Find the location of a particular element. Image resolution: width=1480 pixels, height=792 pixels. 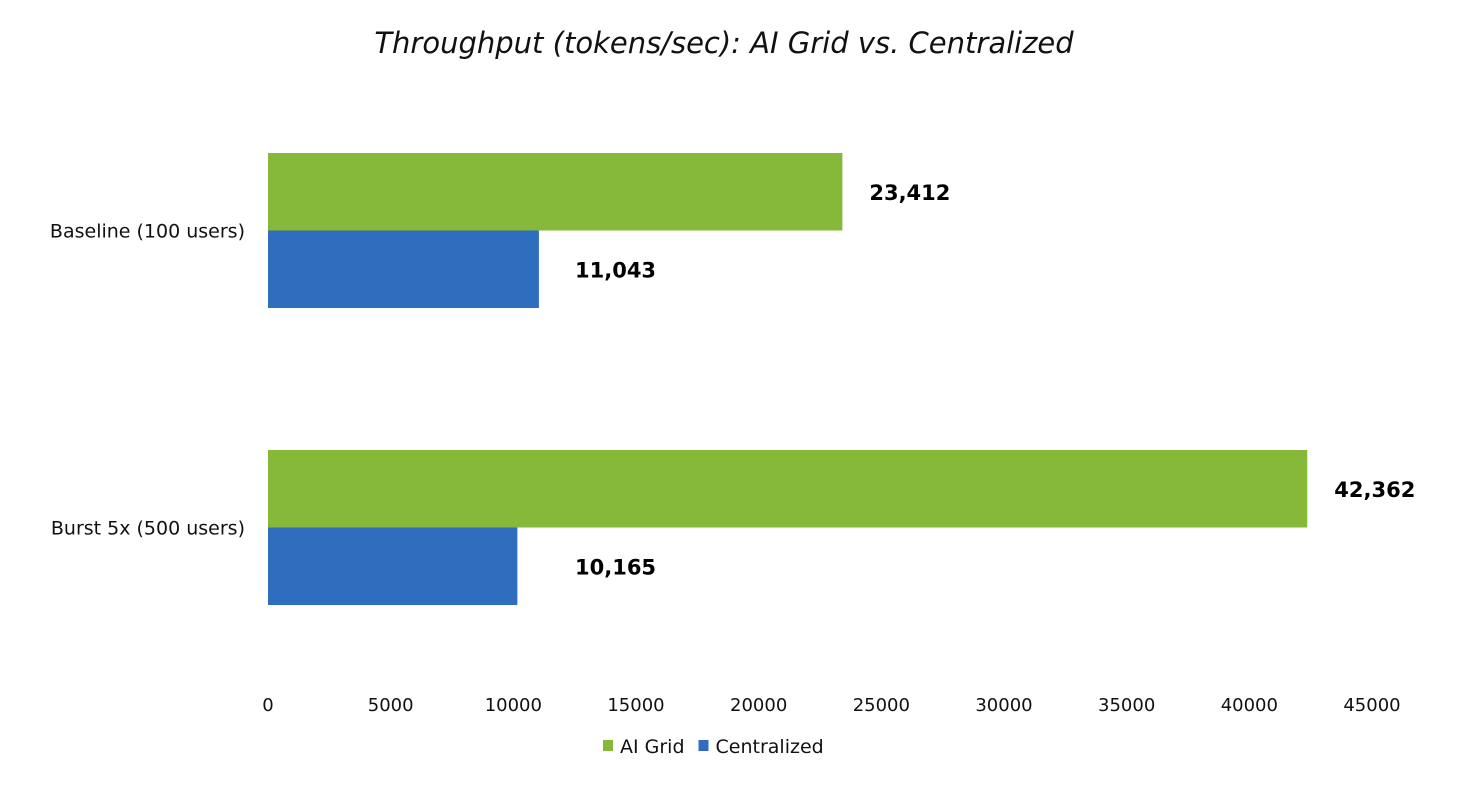

x-tick-label: 30000 is located at coordinates (1003, 705).